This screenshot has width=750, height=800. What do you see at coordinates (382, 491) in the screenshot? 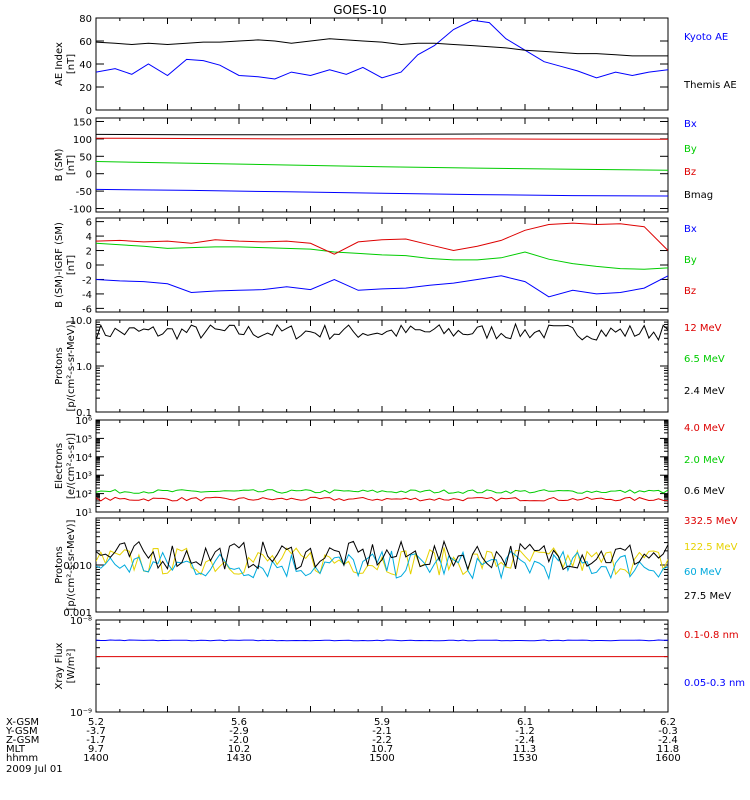
I see `series-line-2-0-mev` at bounding box center [382, 491].